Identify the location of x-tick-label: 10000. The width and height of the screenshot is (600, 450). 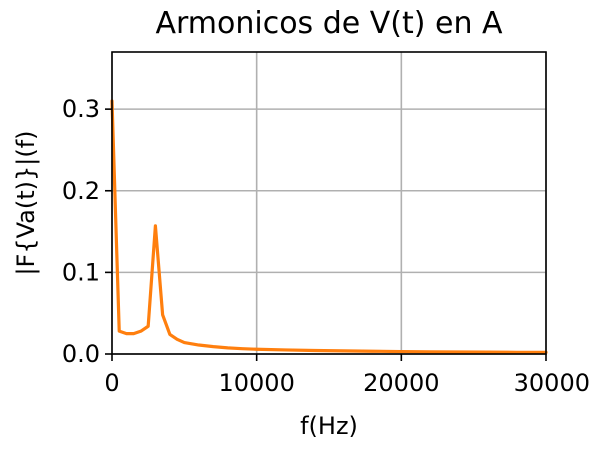
(256, 383).